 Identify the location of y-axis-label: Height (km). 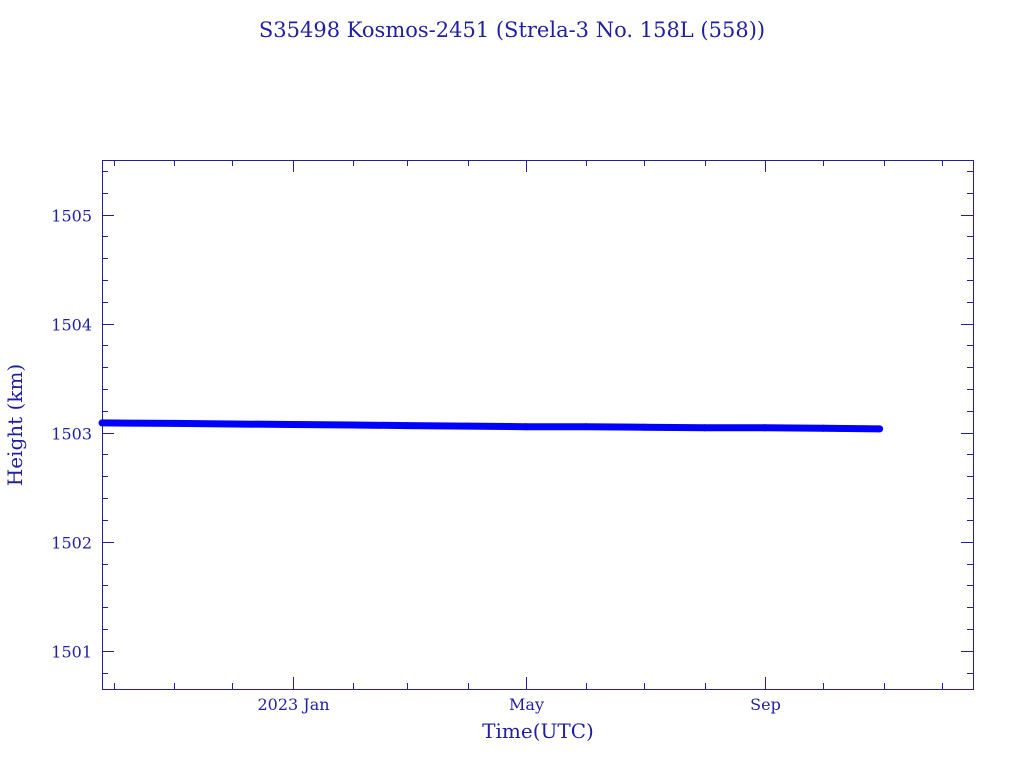
(15, 425).